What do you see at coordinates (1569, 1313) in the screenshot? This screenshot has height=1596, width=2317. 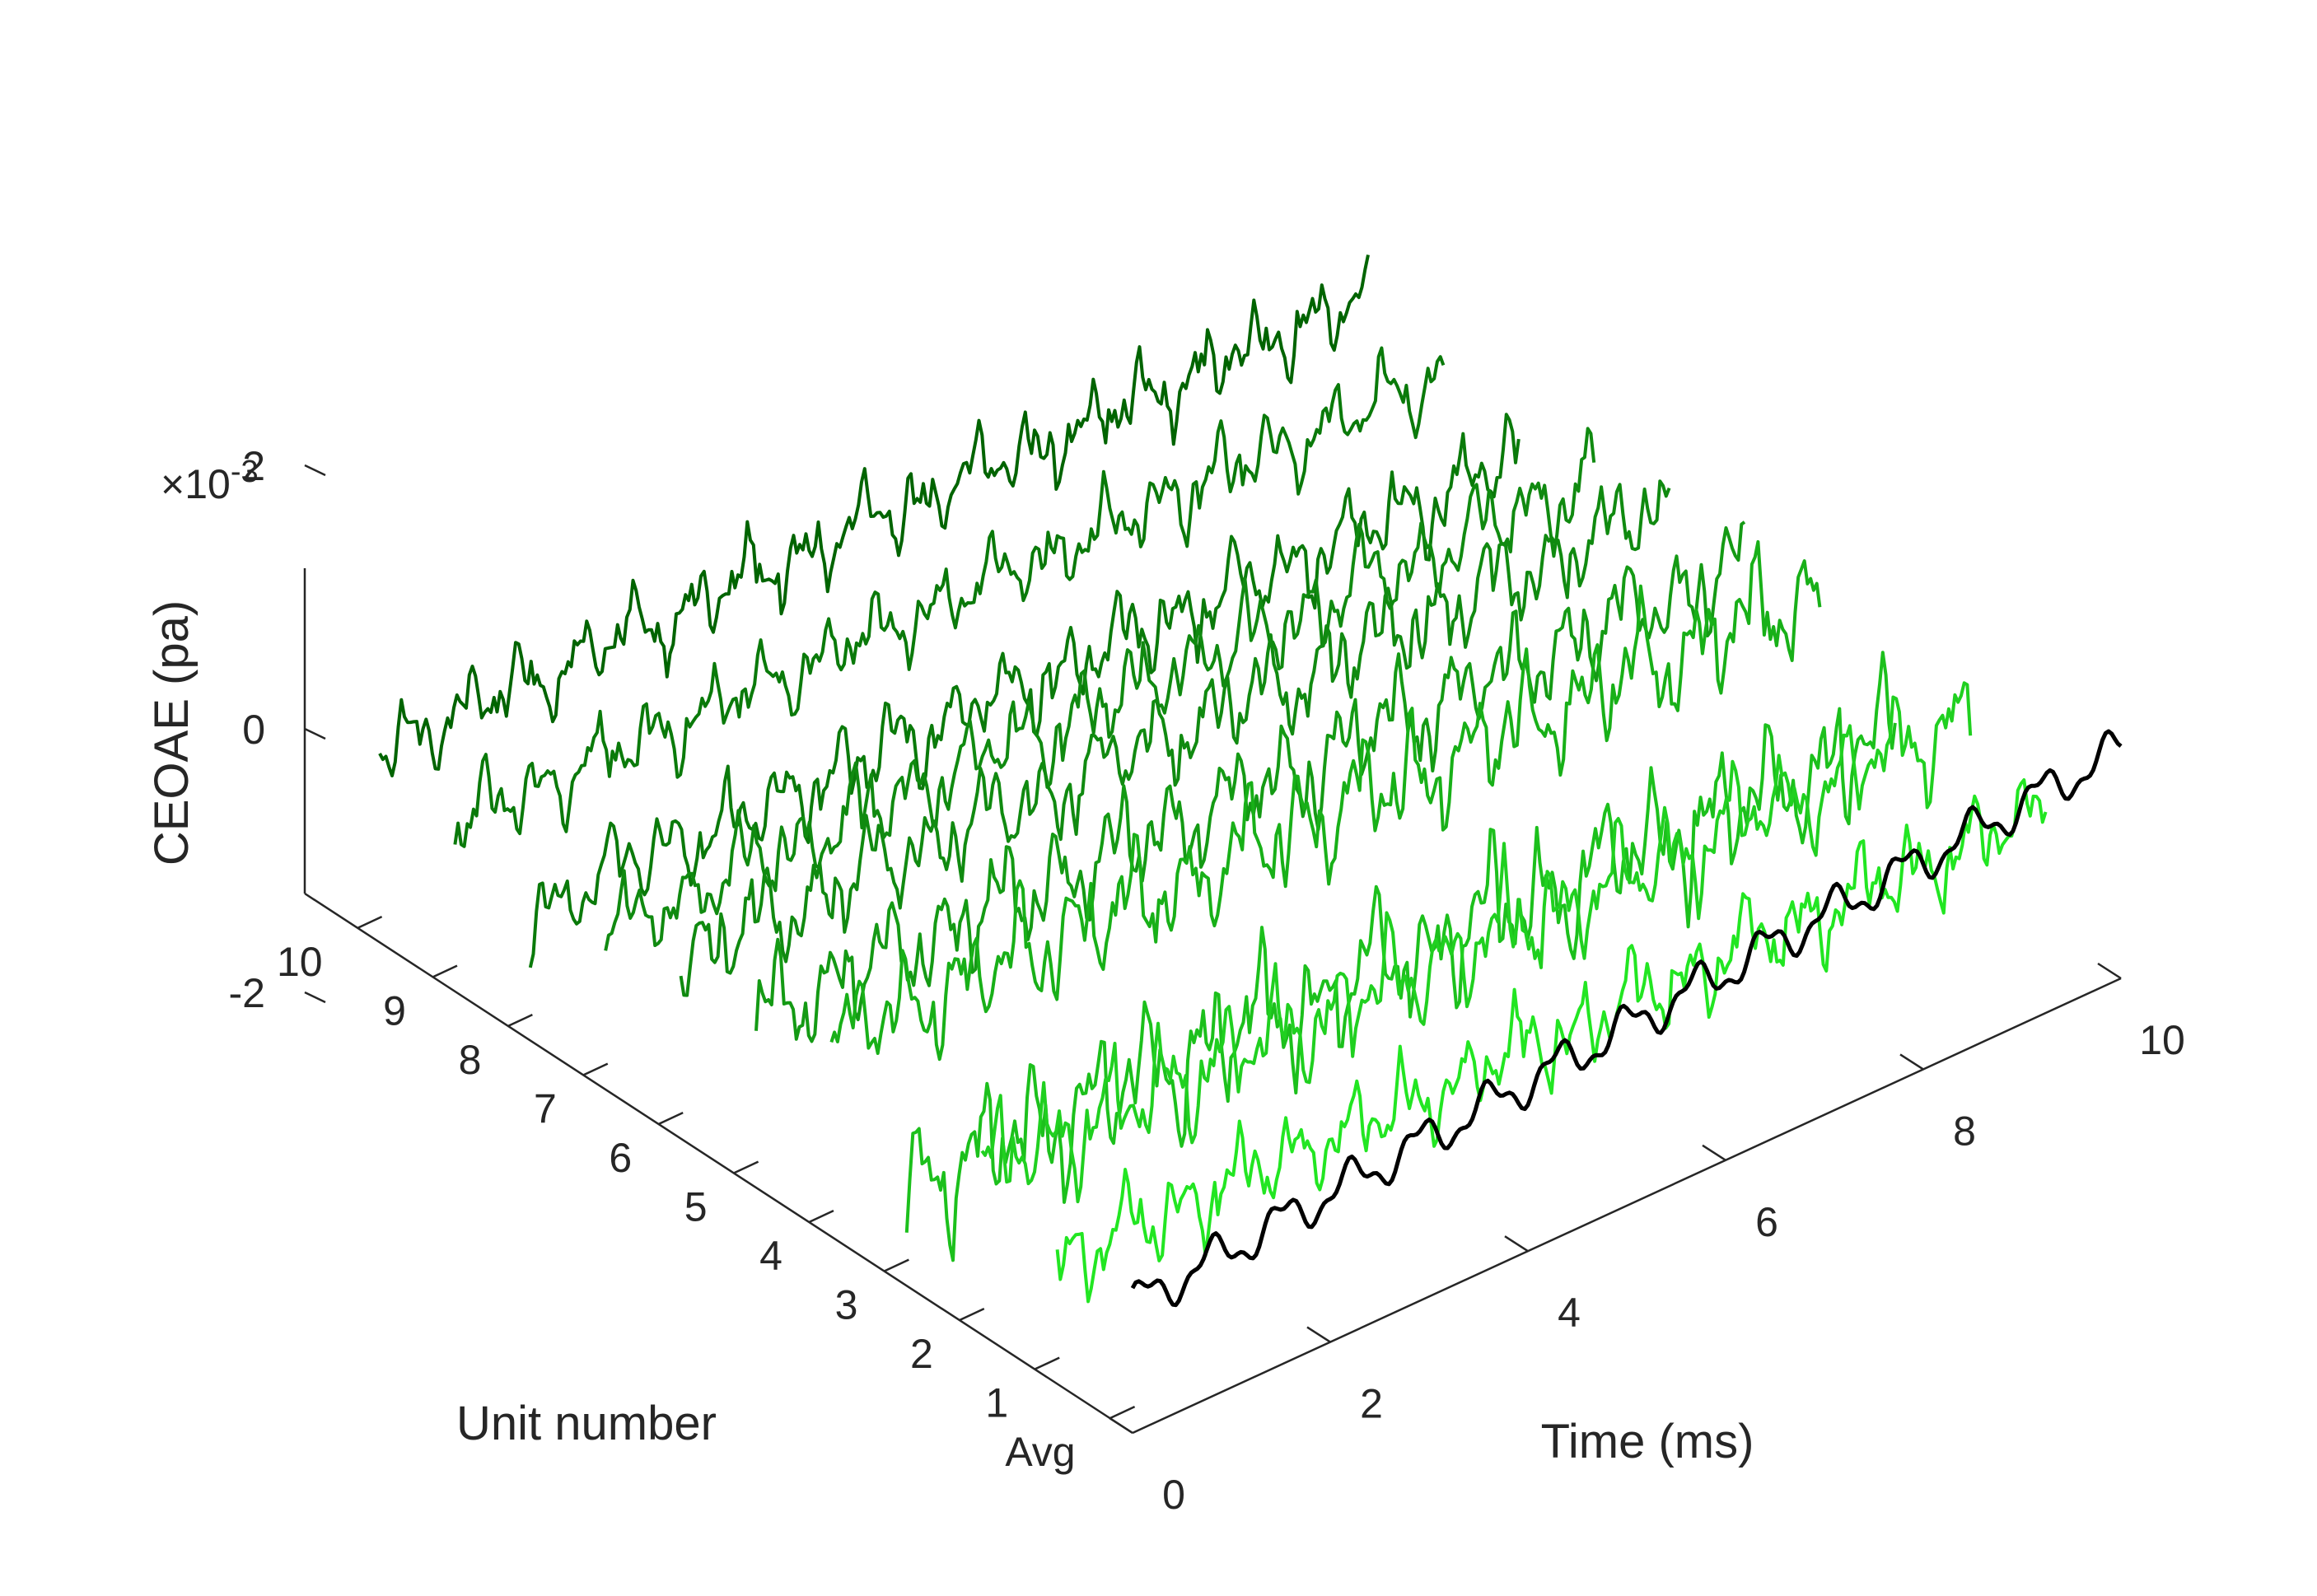 I see `x-tick-label: 4` at bounding box center [1569, 1313].